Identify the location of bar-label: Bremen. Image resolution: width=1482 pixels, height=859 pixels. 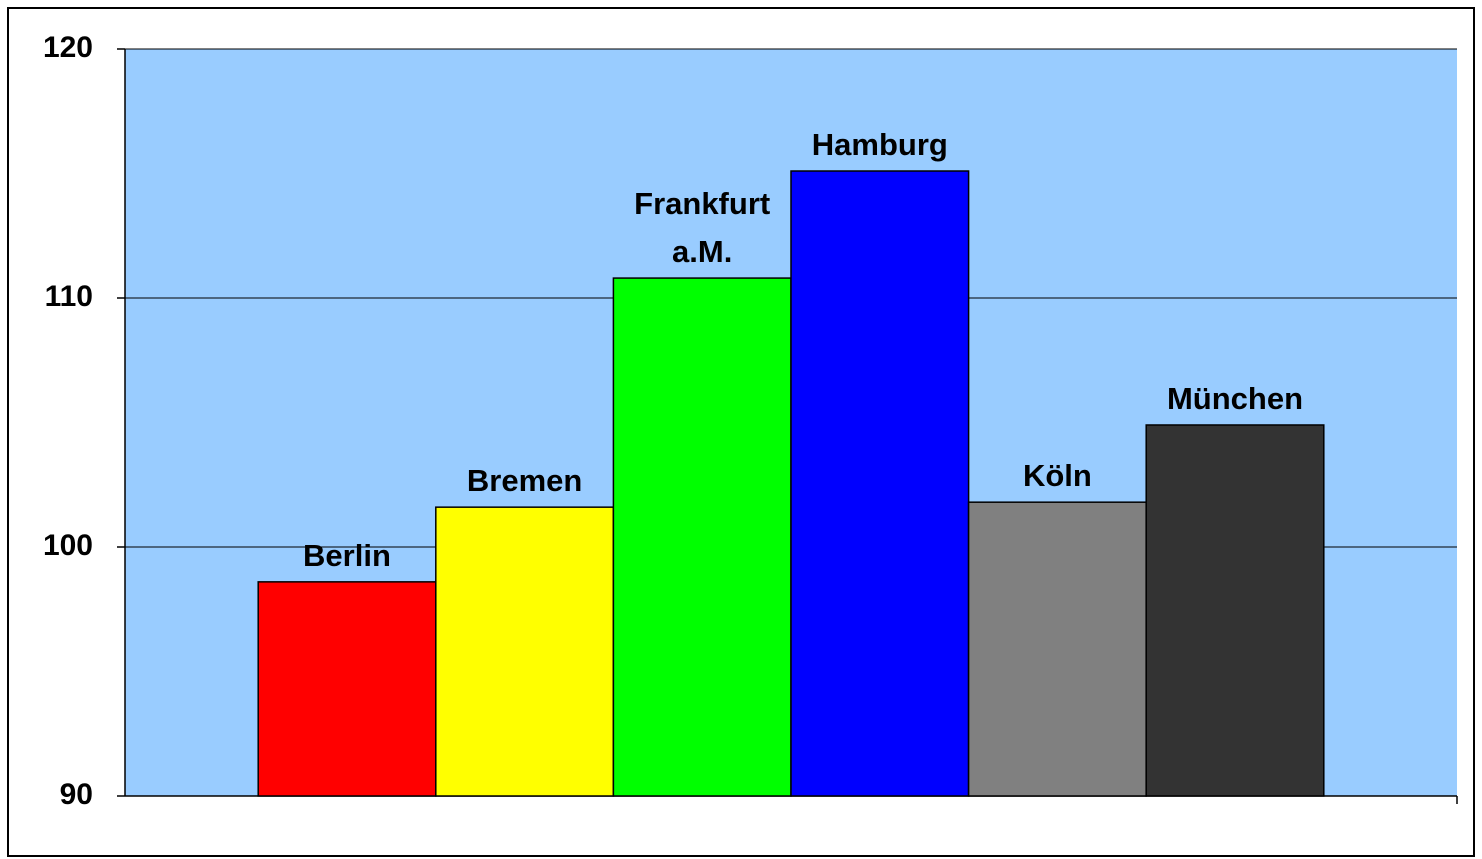
(524, 481).